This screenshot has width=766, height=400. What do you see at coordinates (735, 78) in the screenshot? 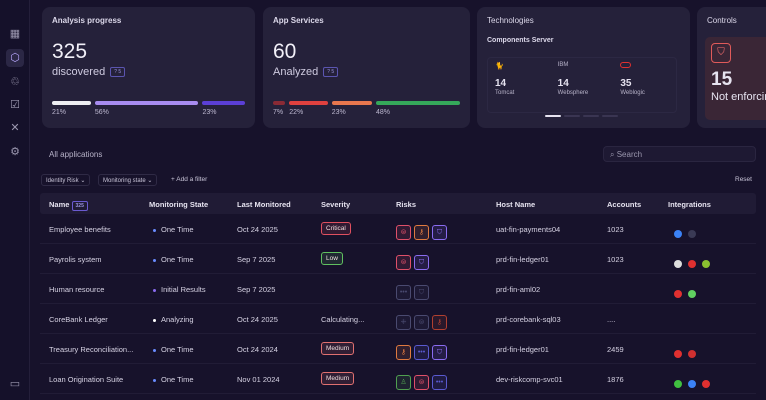
I see `not-enforcing-tile: ⛉ 15 Not enforcing` at bounding box center [735, 78].